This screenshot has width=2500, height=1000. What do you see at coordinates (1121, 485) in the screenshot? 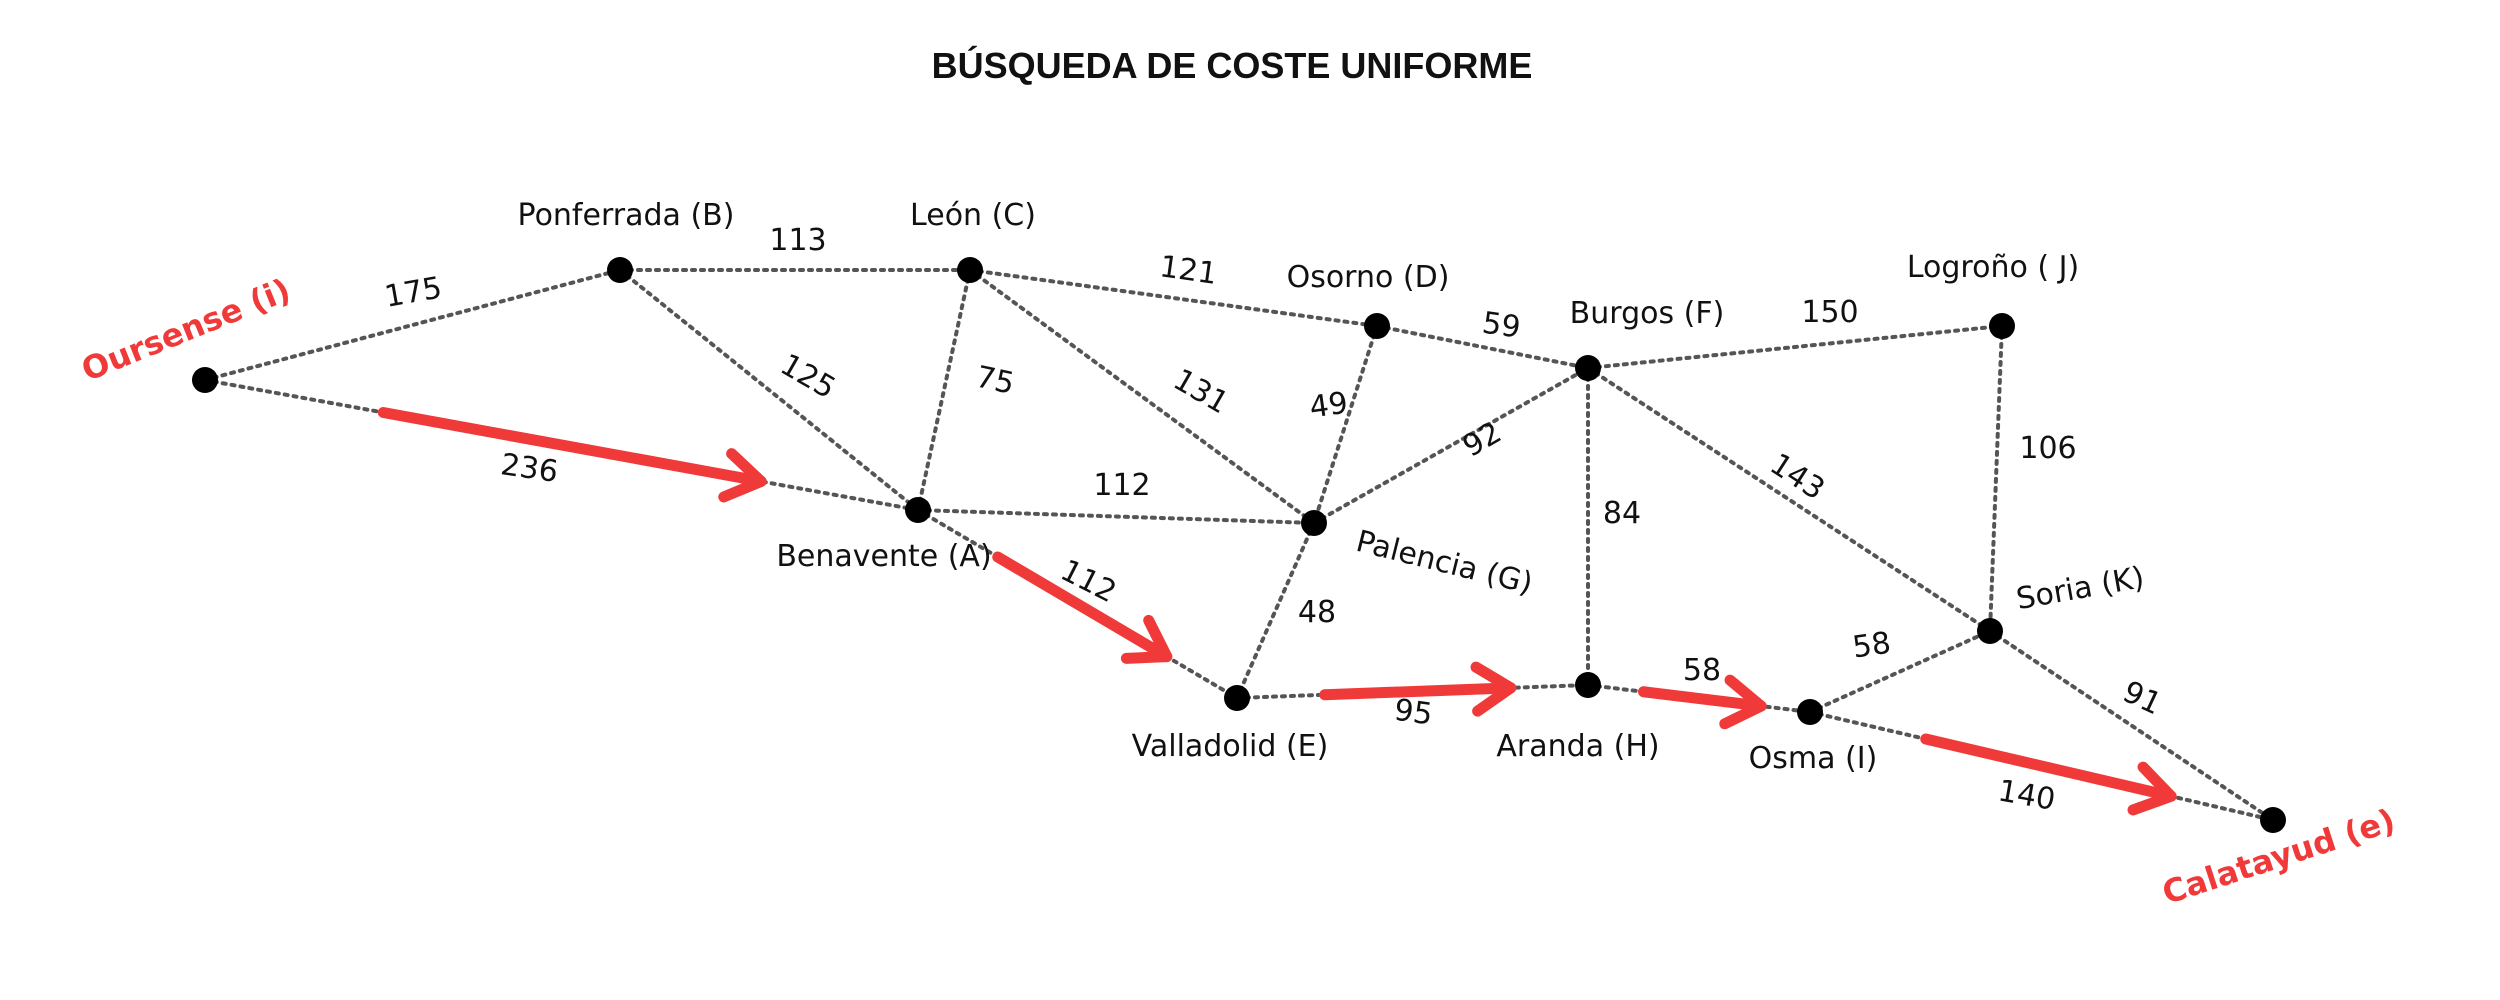
I see `edge-weight-A-G: 112` at bounding box center [1121, 485].